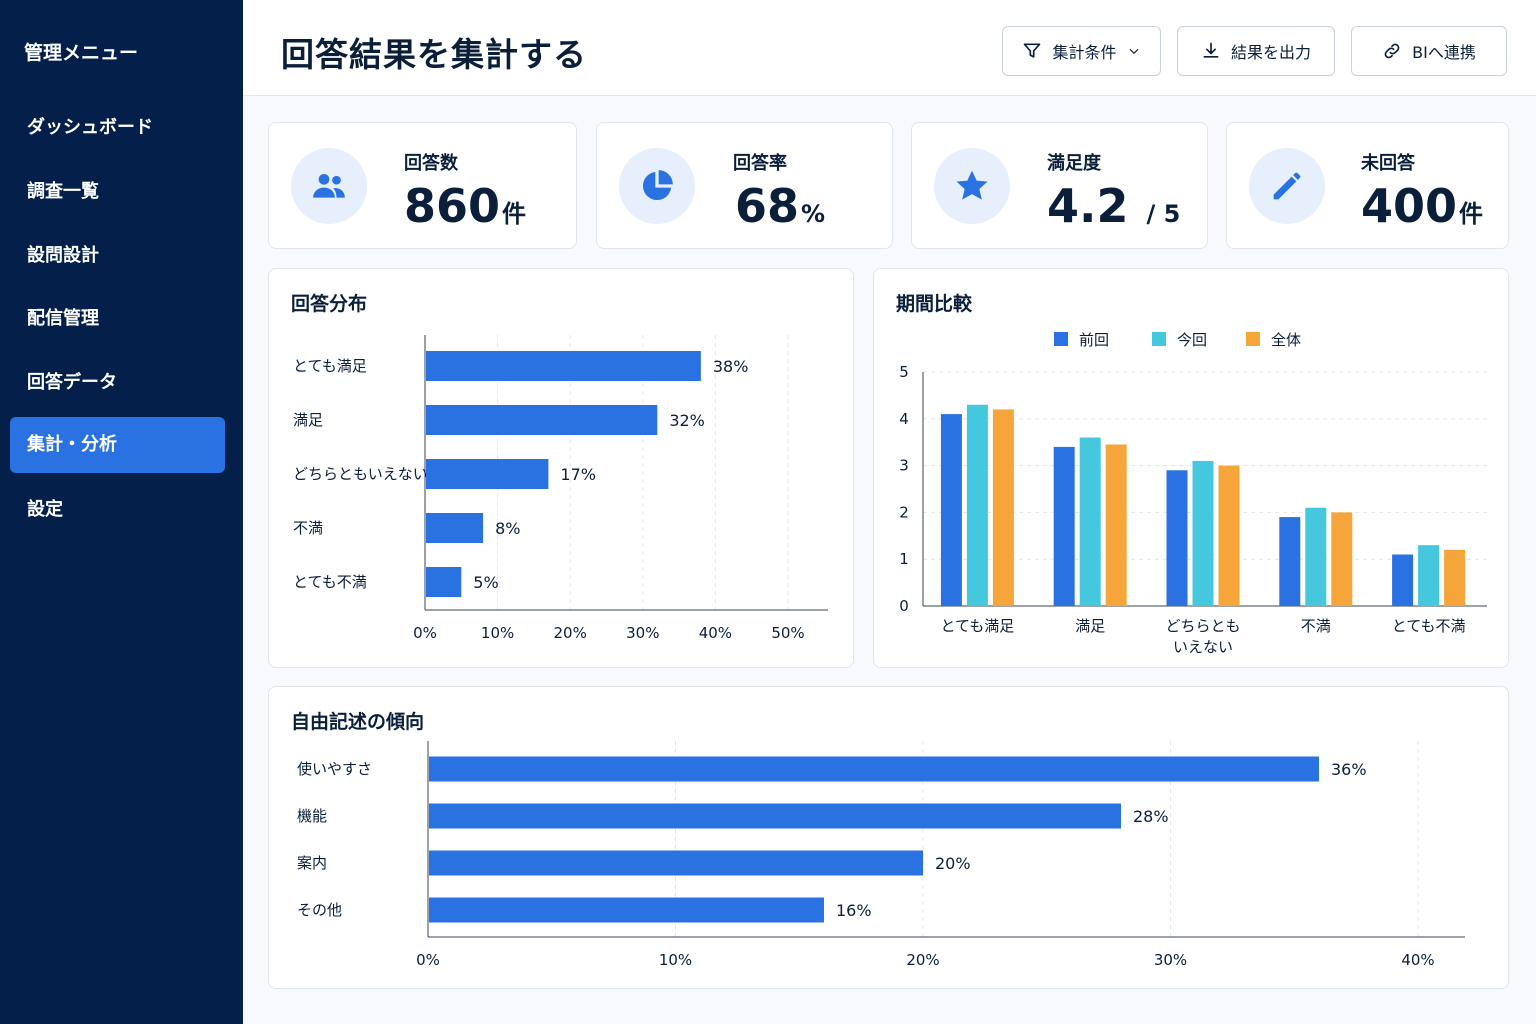 This screenshot has height=1024, width=1536. What do you see at coordinates (329, 186) in the screenshot?
I see `users-icon` at bounding box center [329, 186].